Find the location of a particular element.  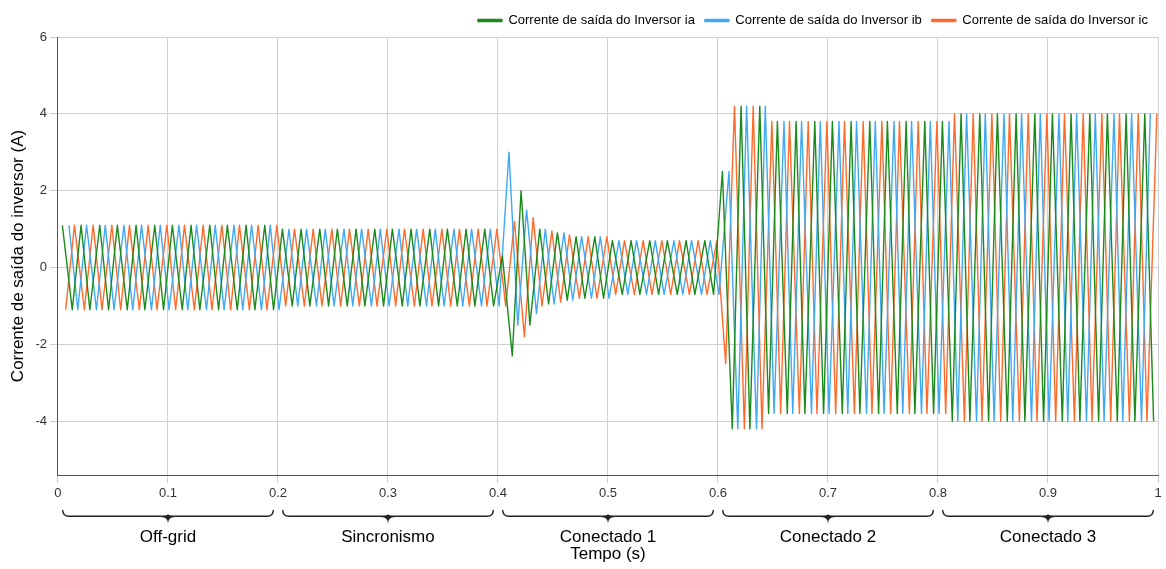

text: Off-grid is located at coordinates (168, 537).